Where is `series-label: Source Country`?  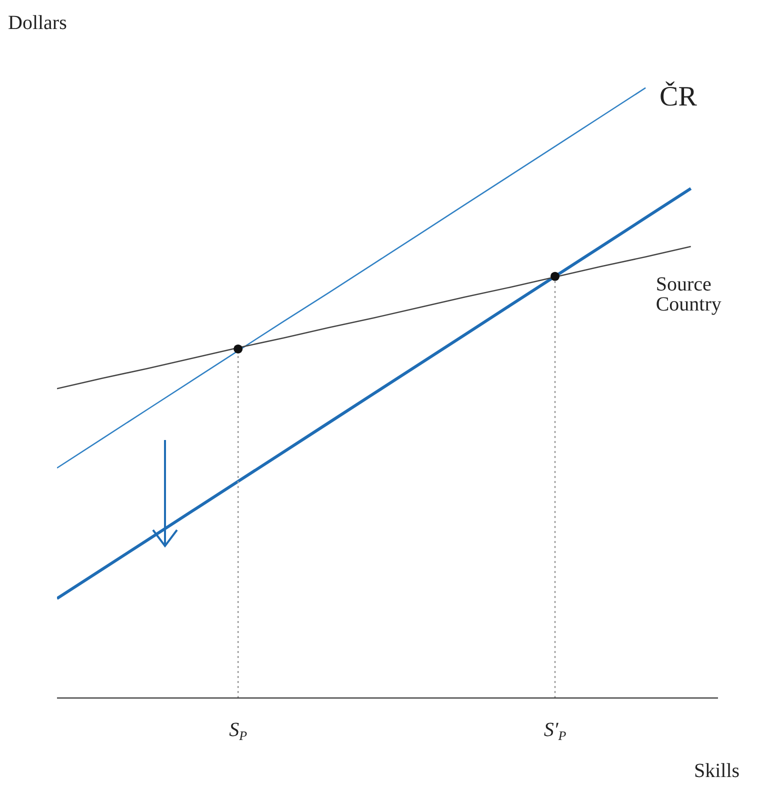
series-label: Source Country is located at coordinates (689, 295).